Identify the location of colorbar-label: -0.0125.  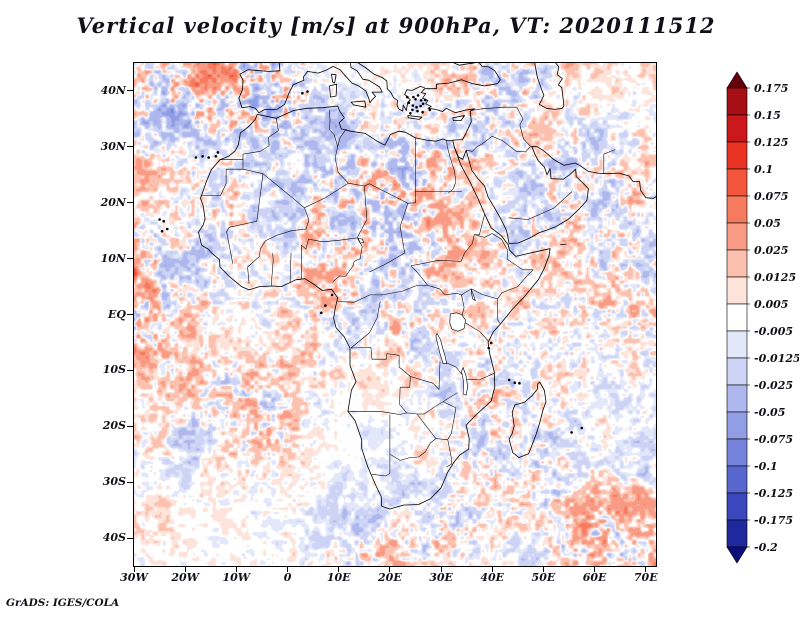
(776, 358).